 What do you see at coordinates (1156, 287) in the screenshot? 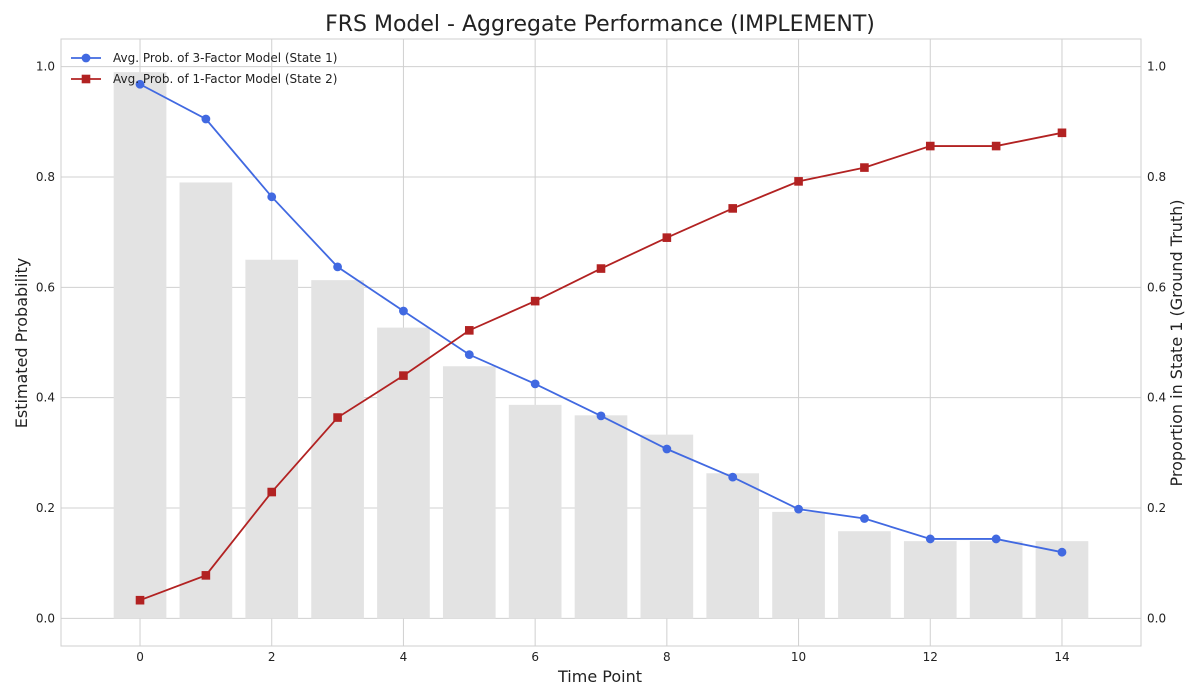
I see `y2-tick-label: 0.6` at bounding box center [1156, 287].